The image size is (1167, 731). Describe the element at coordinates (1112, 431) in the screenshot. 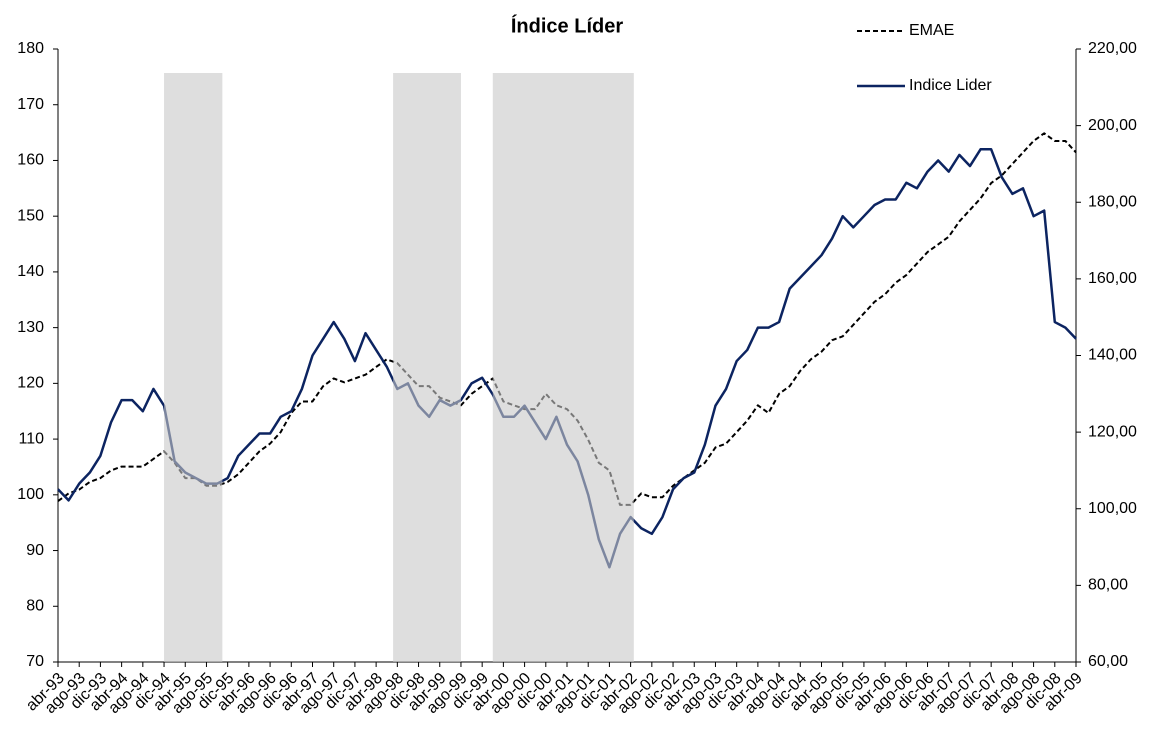

I see `y2-tick-label: 120,00` at that location.